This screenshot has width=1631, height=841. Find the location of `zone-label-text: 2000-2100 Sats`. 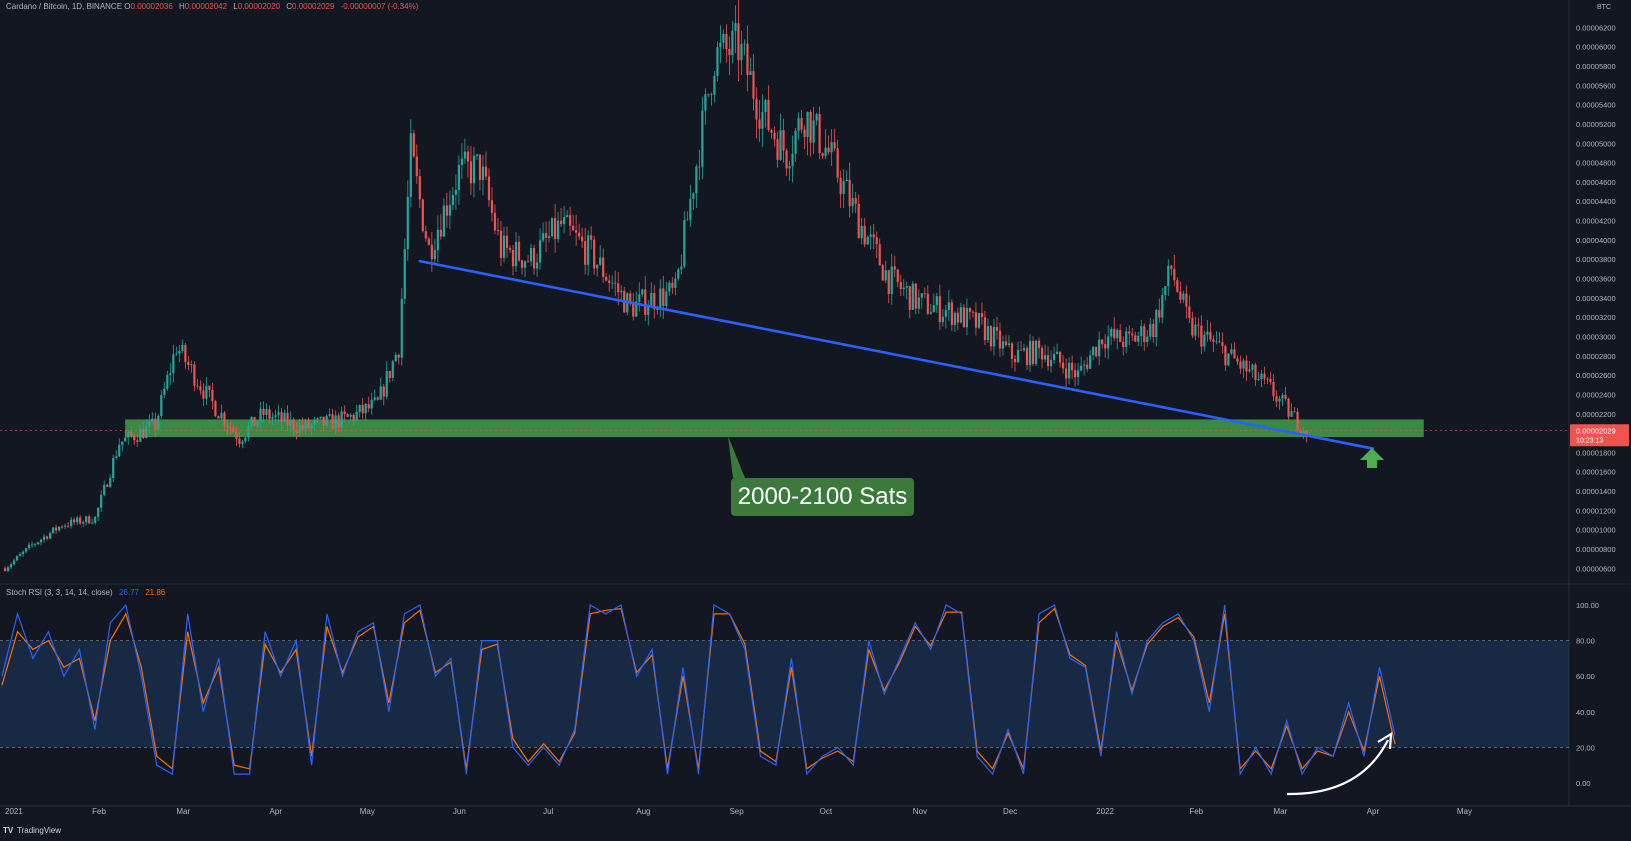

zone-label-text: 2000-2100 Sats is located at coordinates (822, 496).